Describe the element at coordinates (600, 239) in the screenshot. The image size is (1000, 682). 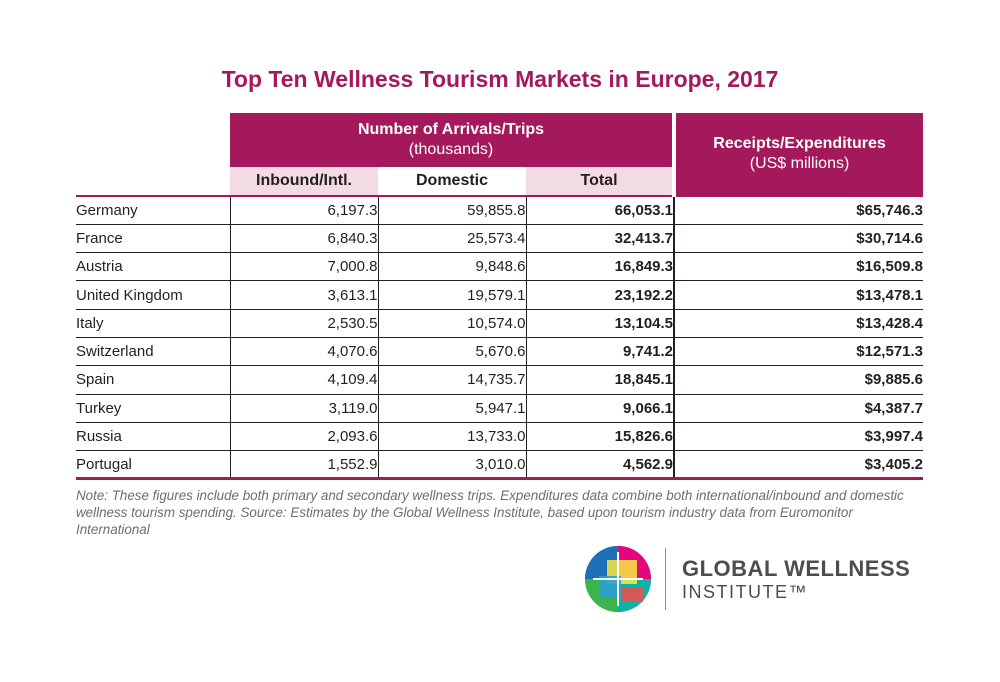
I see `total-cell: 32,413.7` at that location.